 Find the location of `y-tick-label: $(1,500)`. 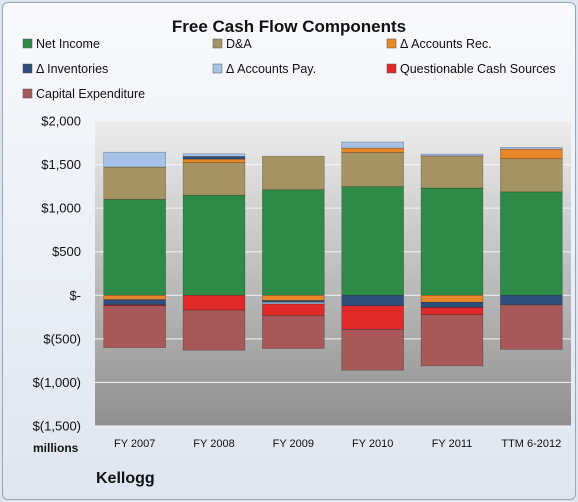

y-tick-label: $(1,500) is located at coordinates (57, 426).